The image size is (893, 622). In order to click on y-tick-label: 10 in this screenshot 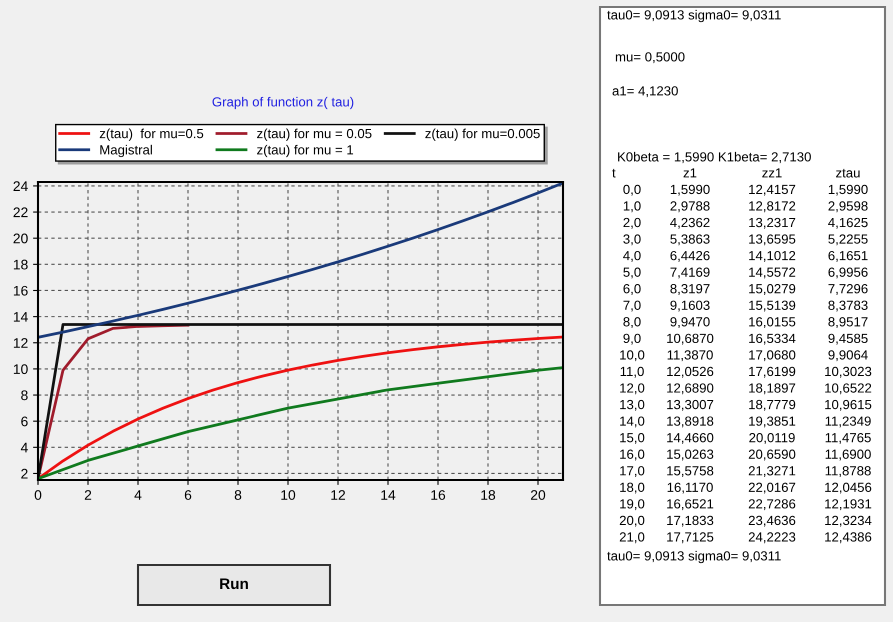, I will do `click(21, 369)`.